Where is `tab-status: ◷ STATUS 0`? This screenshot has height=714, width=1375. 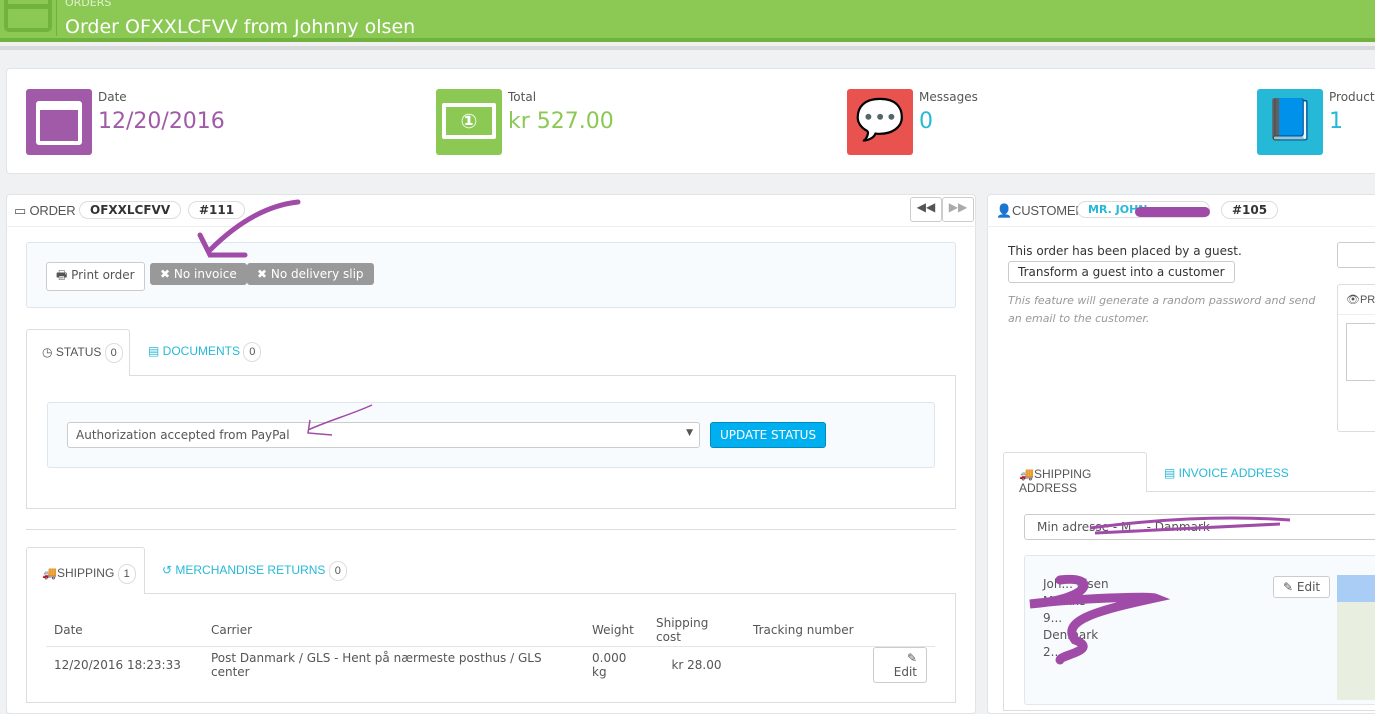 tab-status: ◷ STATUS 0 is located at coordinates (78, 352).